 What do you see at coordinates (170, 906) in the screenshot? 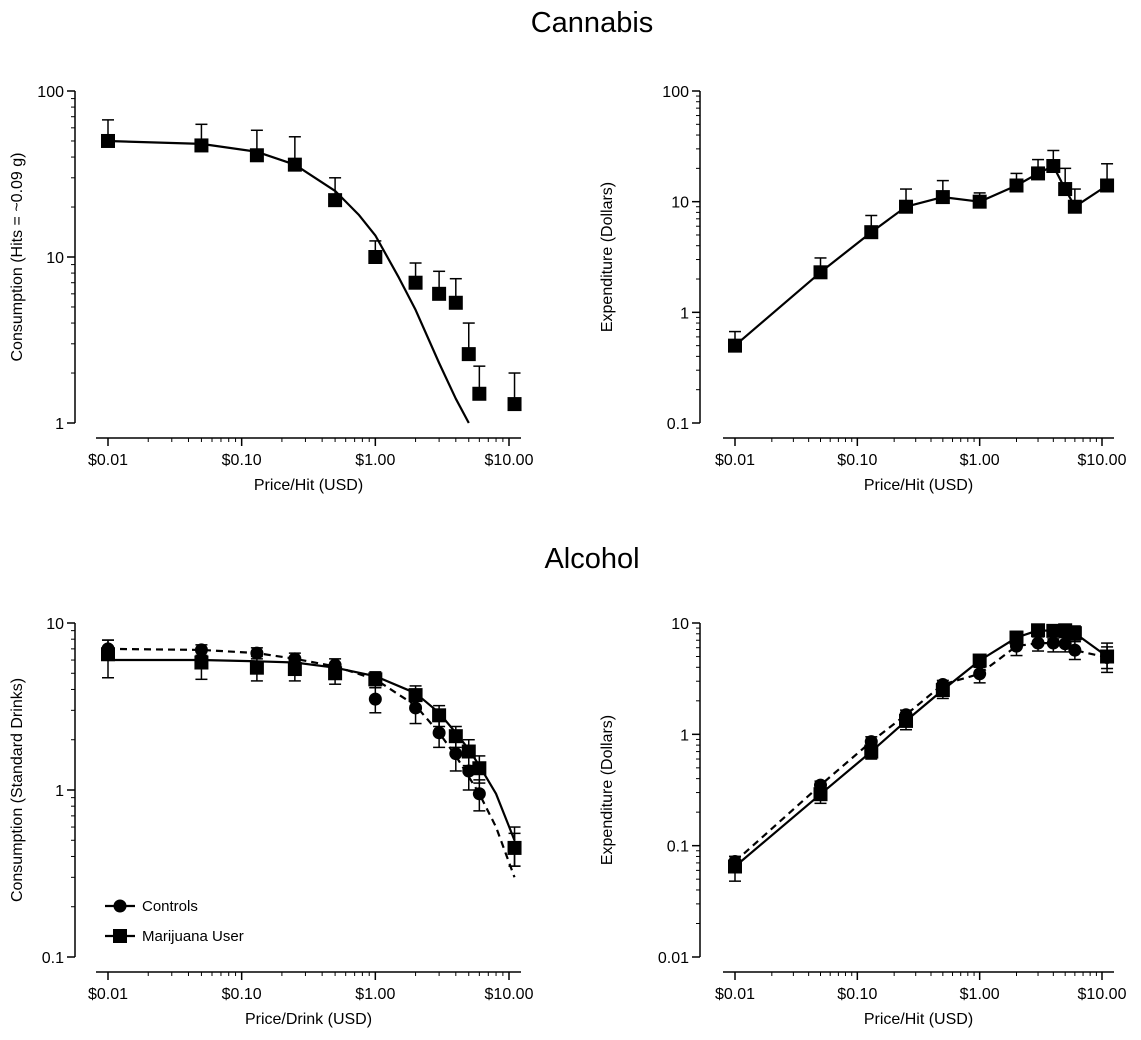
I see `legend-label: Controls` at bounding box center [170, 906].